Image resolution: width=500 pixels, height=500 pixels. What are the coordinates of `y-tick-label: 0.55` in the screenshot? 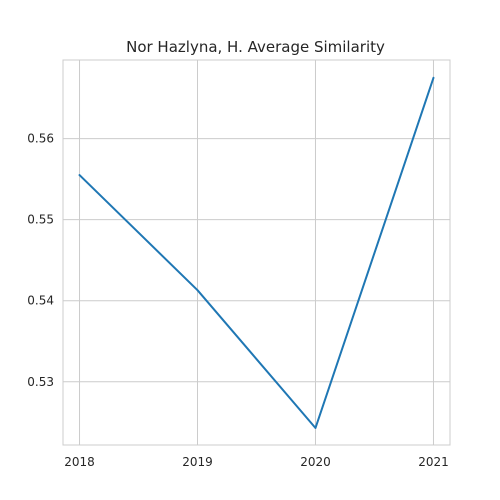 It's located at (40, 220).